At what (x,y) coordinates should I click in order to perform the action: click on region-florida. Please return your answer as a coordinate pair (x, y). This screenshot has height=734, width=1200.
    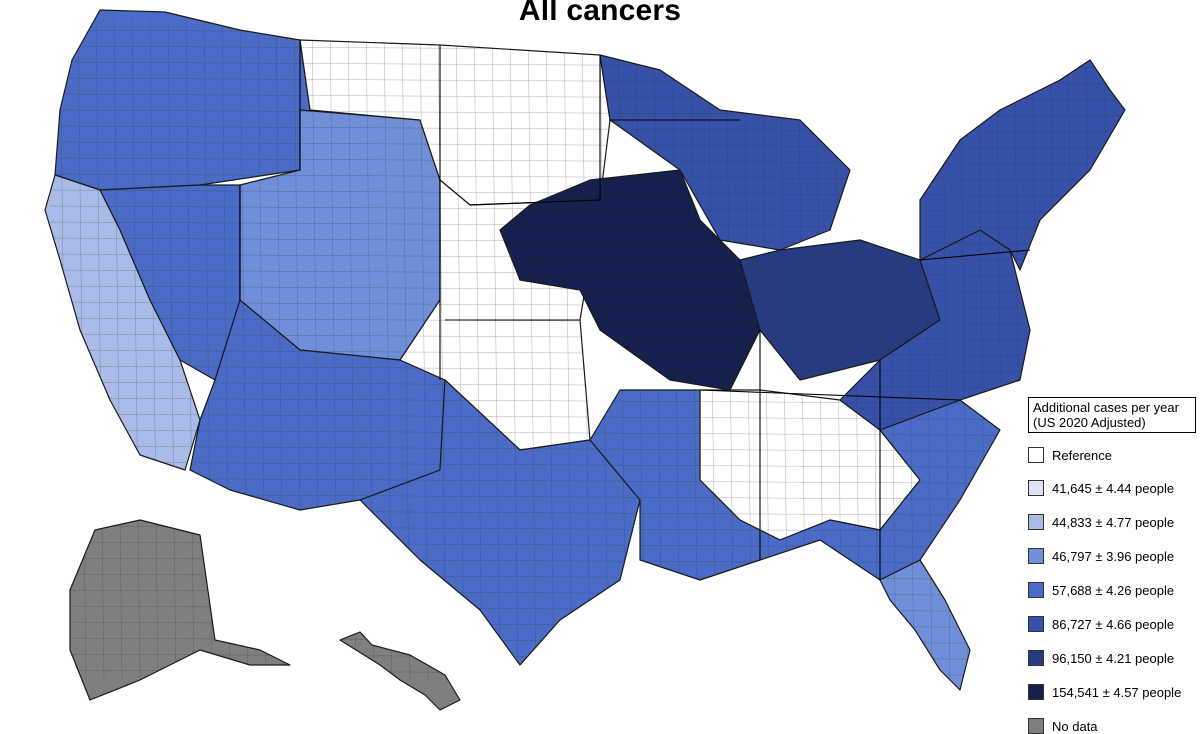
    Looking at the image, I should click on (925, 625).